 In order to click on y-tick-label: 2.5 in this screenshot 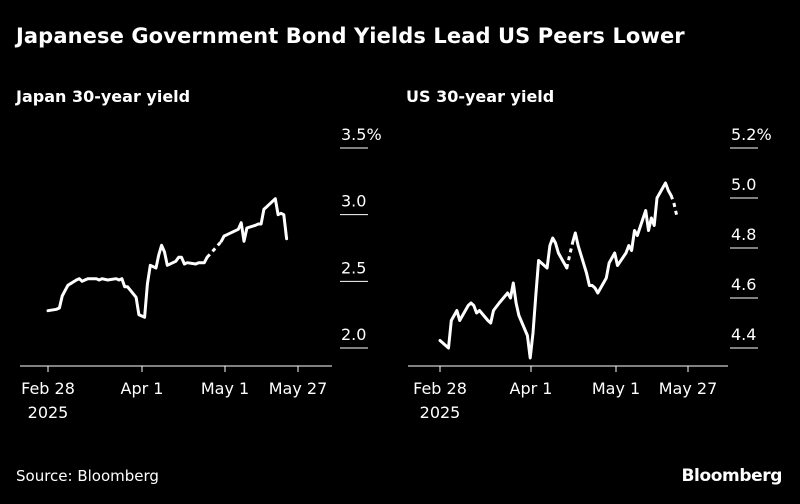, I will do `click(353, 267)`.